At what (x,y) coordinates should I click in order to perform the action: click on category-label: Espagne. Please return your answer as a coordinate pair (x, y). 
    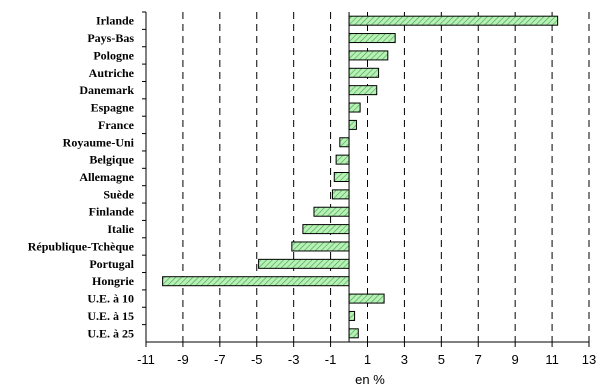
    Looking at the image, I should click on (113, 108).